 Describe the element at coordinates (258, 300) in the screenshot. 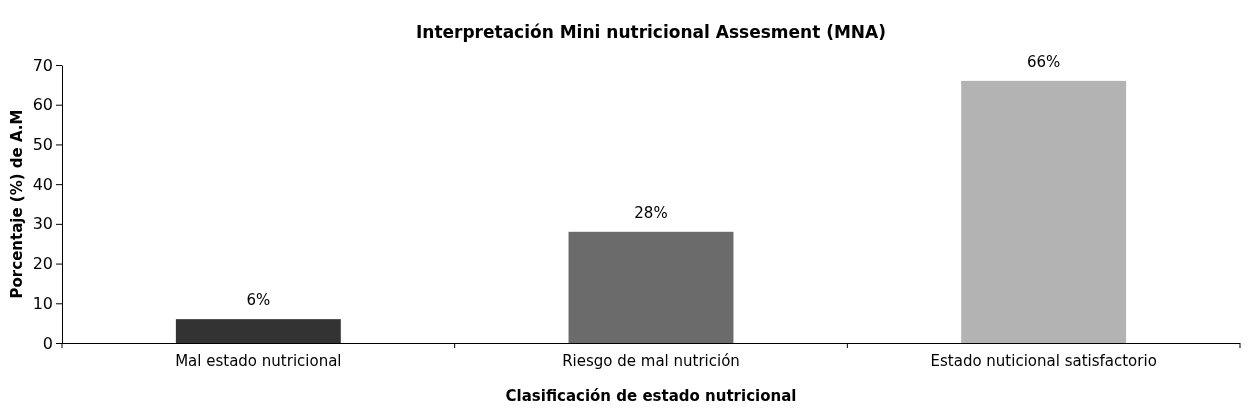

I see `data-label: 6%` at that location.